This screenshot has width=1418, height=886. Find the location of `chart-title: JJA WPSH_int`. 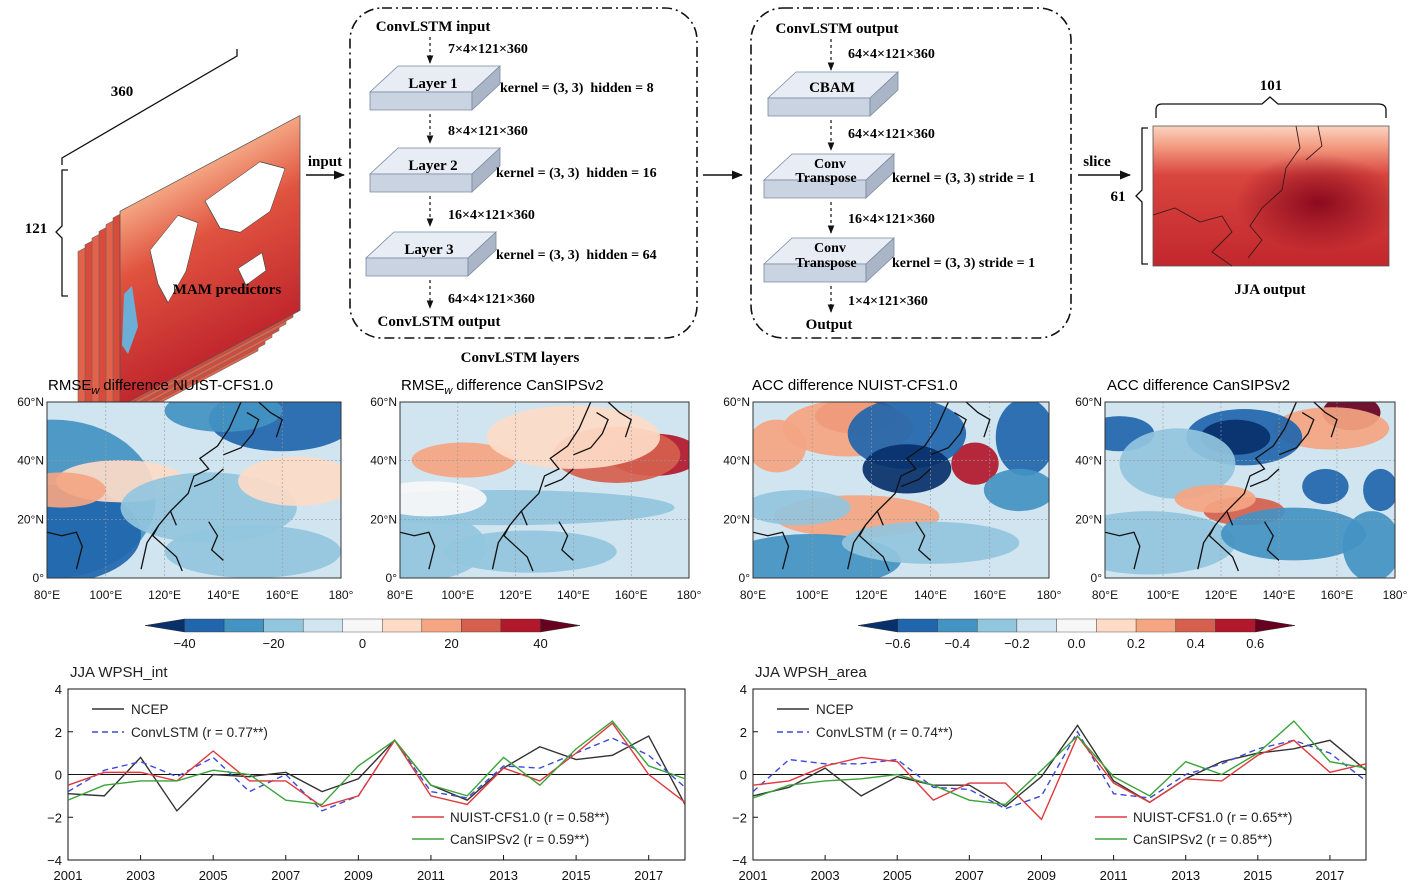

chart-title: JJA WPSH_int is located at coordinates (119, 672).